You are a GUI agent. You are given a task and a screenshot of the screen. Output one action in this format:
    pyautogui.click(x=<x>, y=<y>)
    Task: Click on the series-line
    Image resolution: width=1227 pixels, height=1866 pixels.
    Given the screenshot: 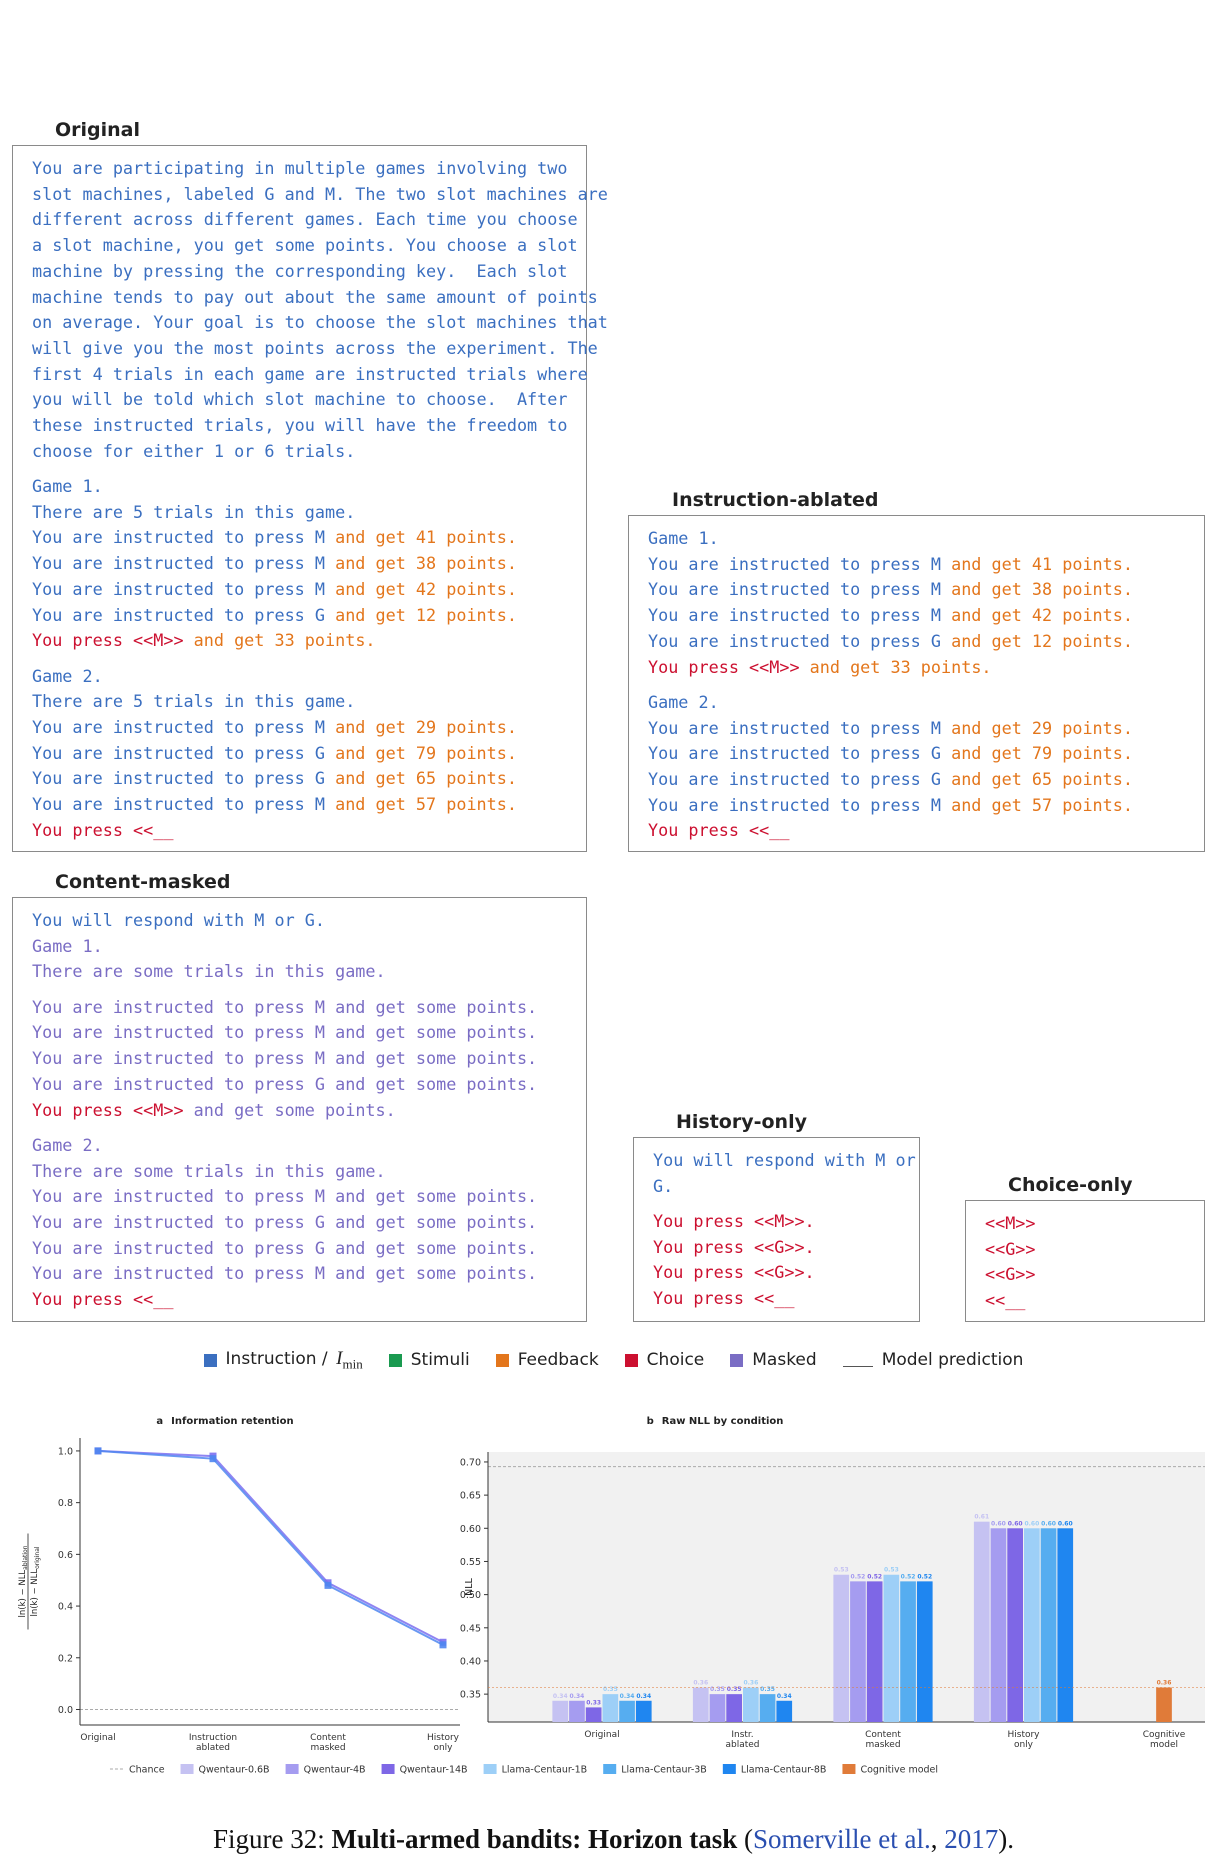 What is the action you would take?
    pyautogui.click(x=270, y=1547)
    